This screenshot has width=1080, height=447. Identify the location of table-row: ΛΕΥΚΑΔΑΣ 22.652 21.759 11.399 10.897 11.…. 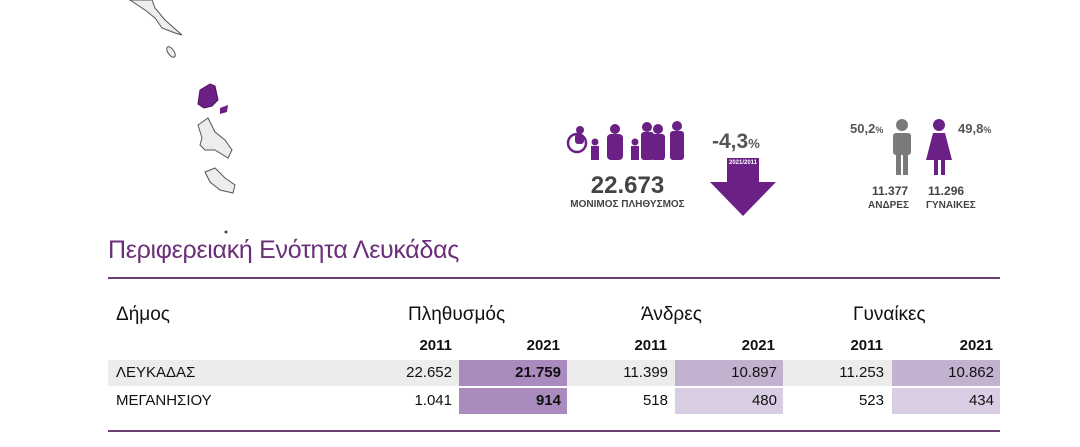
(554, 373).